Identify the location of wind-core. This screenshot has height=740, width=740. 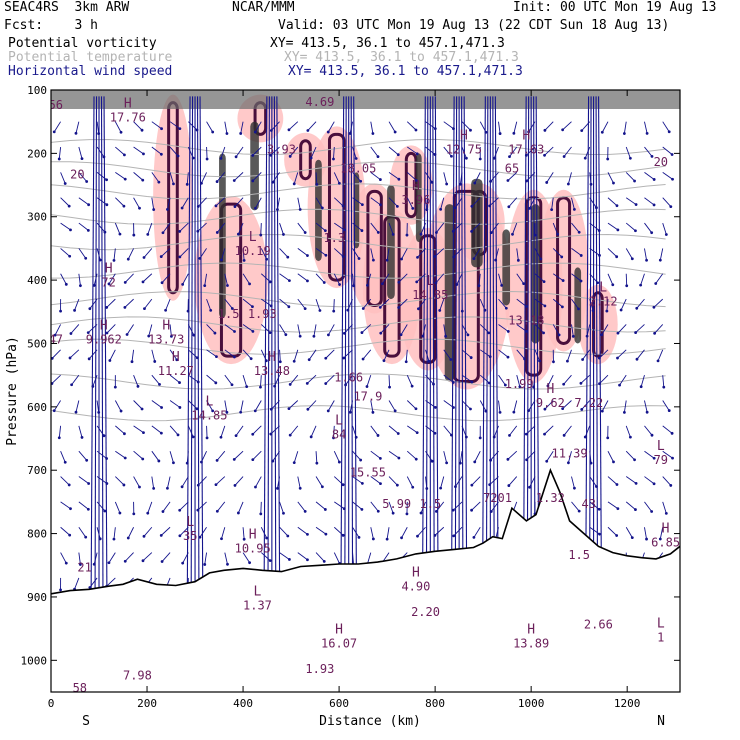
(254, 166).